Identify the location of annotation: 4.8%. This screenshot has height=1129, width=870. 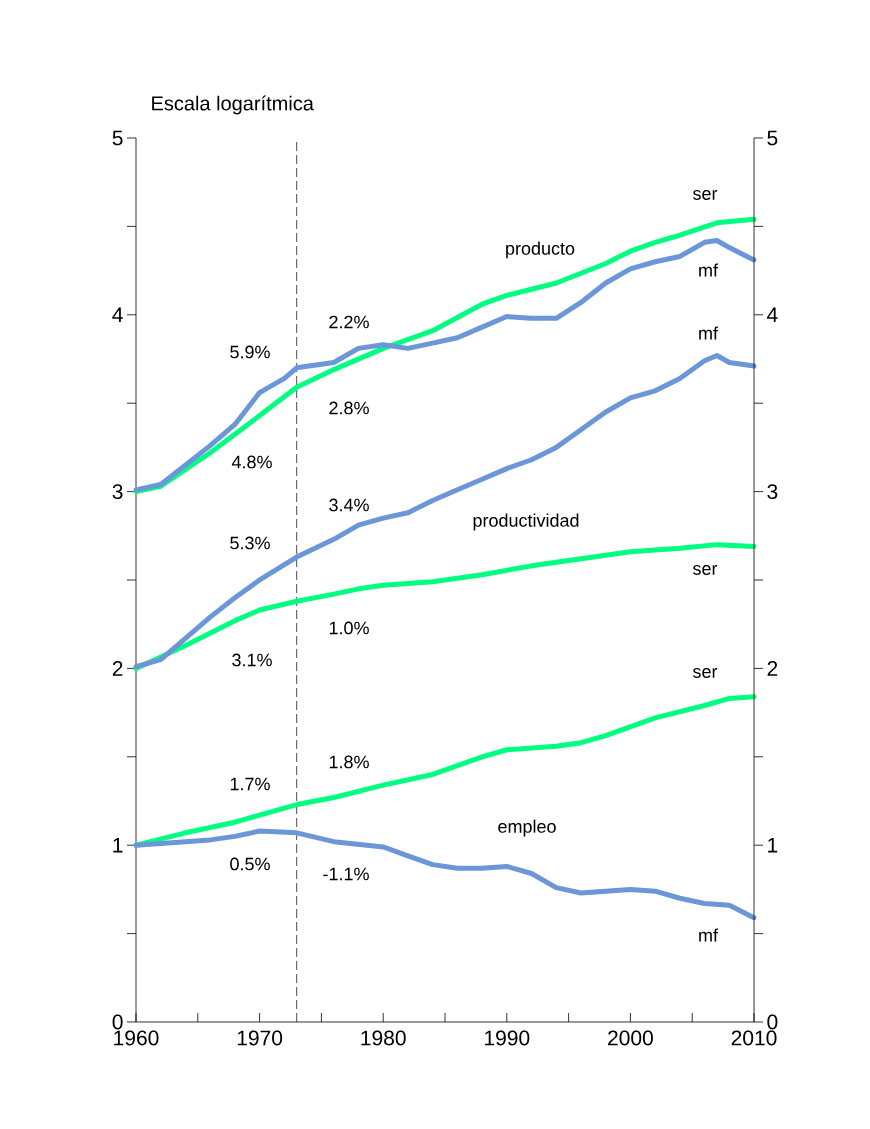
(251, 462).